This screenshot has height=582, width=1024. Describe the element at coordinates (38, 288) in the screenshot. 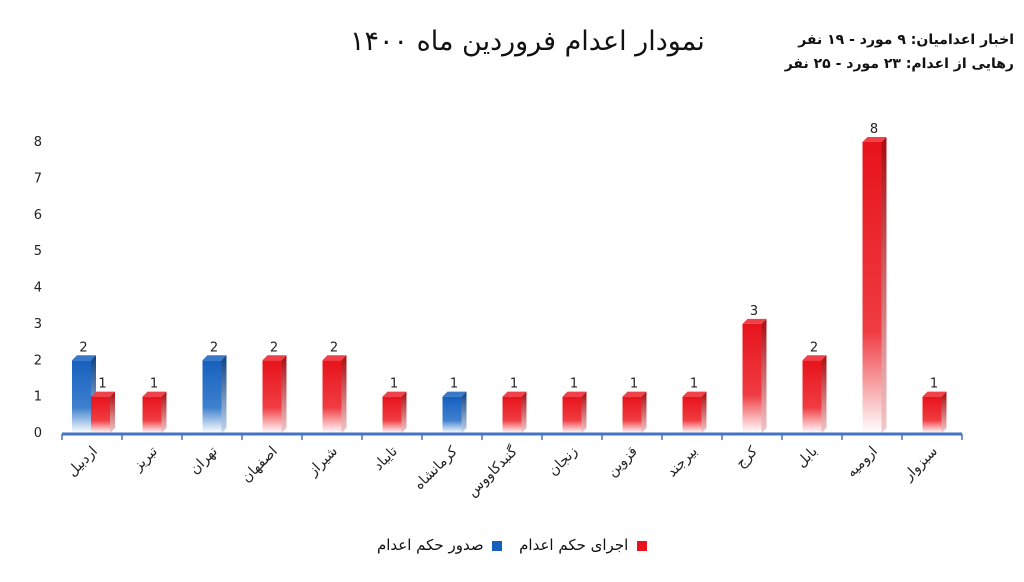

I see `y-axis: 0 1 2 3 4 5 6 7 8` at that location.